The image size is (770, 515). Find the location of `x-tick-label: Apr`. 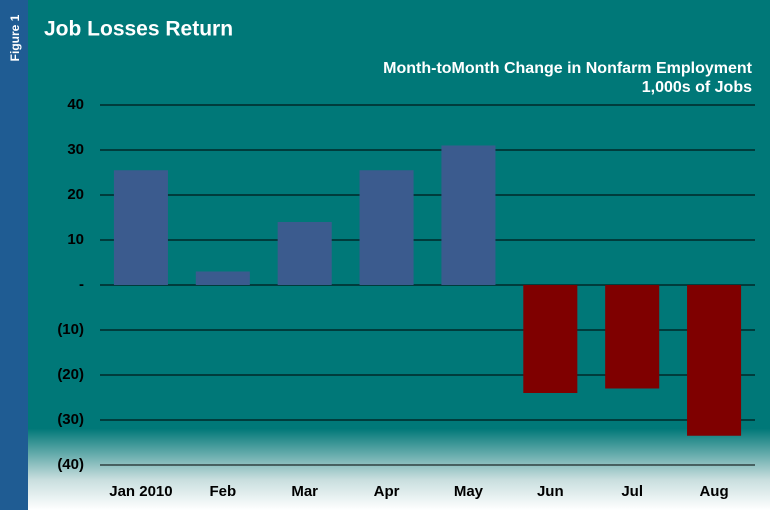

x-tick-label: Apr is located at coordinates (387, 491).